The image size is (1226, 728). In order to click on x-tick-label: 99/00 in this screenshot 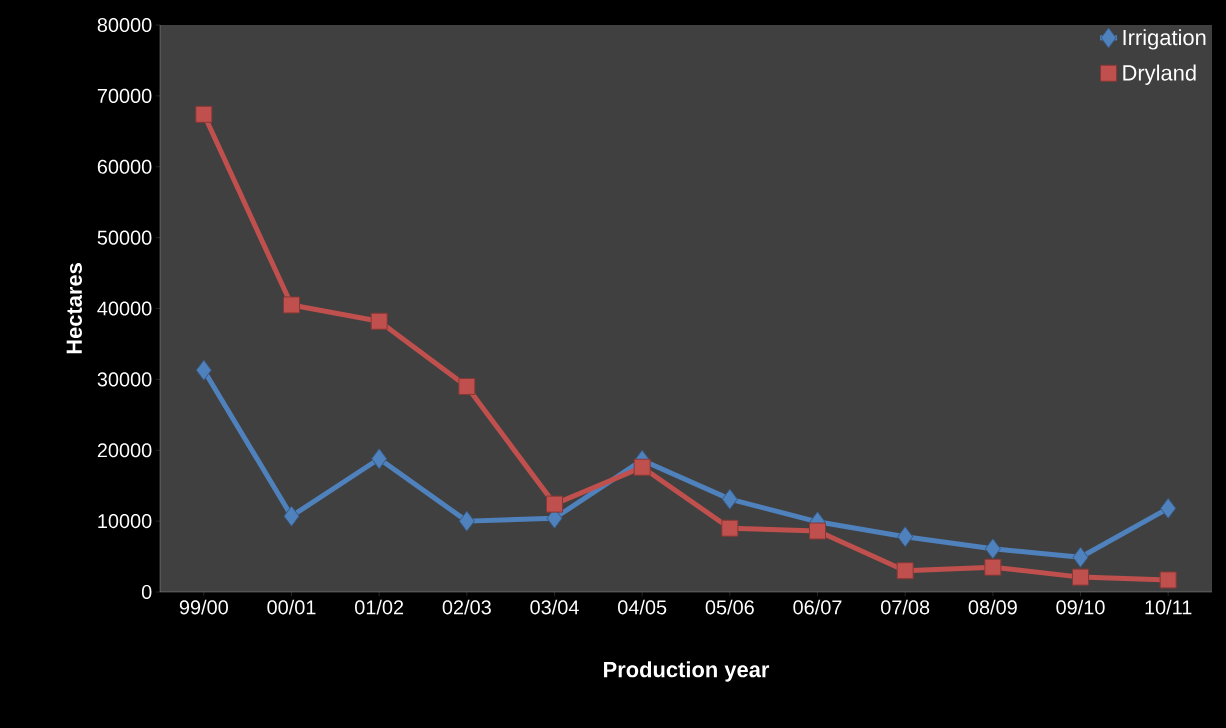, I will do `click(203, 607)`.